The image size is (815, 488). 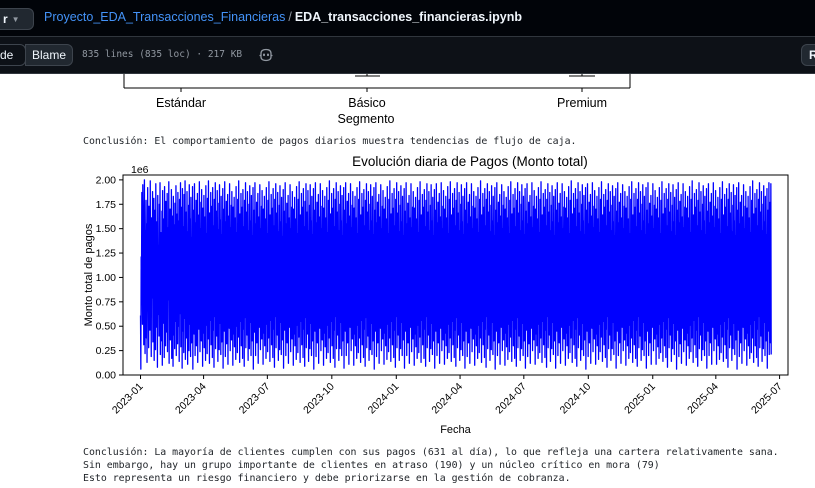 I want to click on x-tick-label: 2025-01, so click(x=640, y=399).